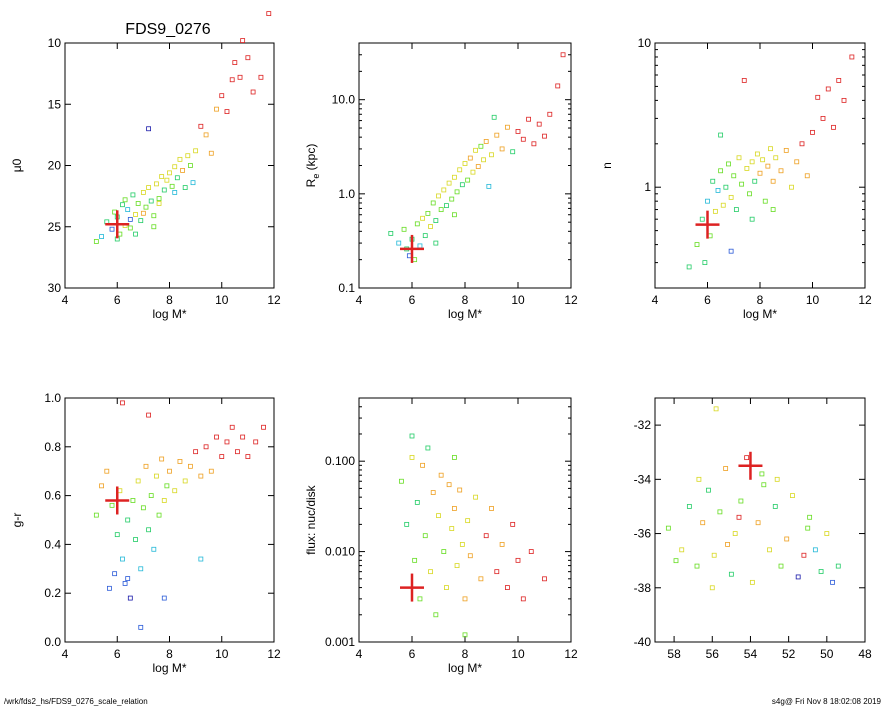  I want to click on y-axis-label: g-r, so click(17, 520).